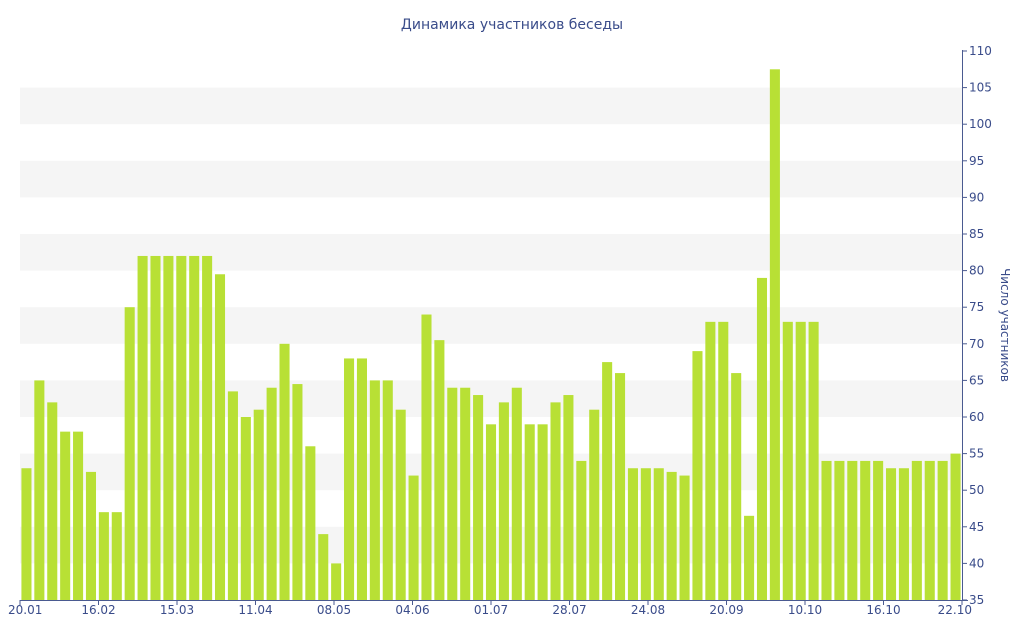 The image size is (1024, 640). I want to click on y-tick-label: 85, so click(976, 234).